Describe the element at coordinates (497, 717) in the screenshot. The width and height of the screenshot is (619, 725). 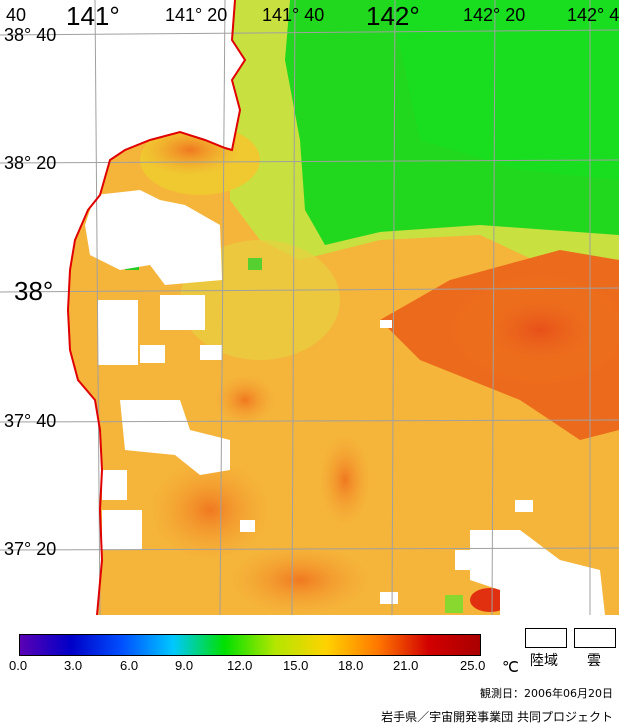
I see `credit-text: 岩手県／宇宙開発事業団 共同プロジェクト` at that location.